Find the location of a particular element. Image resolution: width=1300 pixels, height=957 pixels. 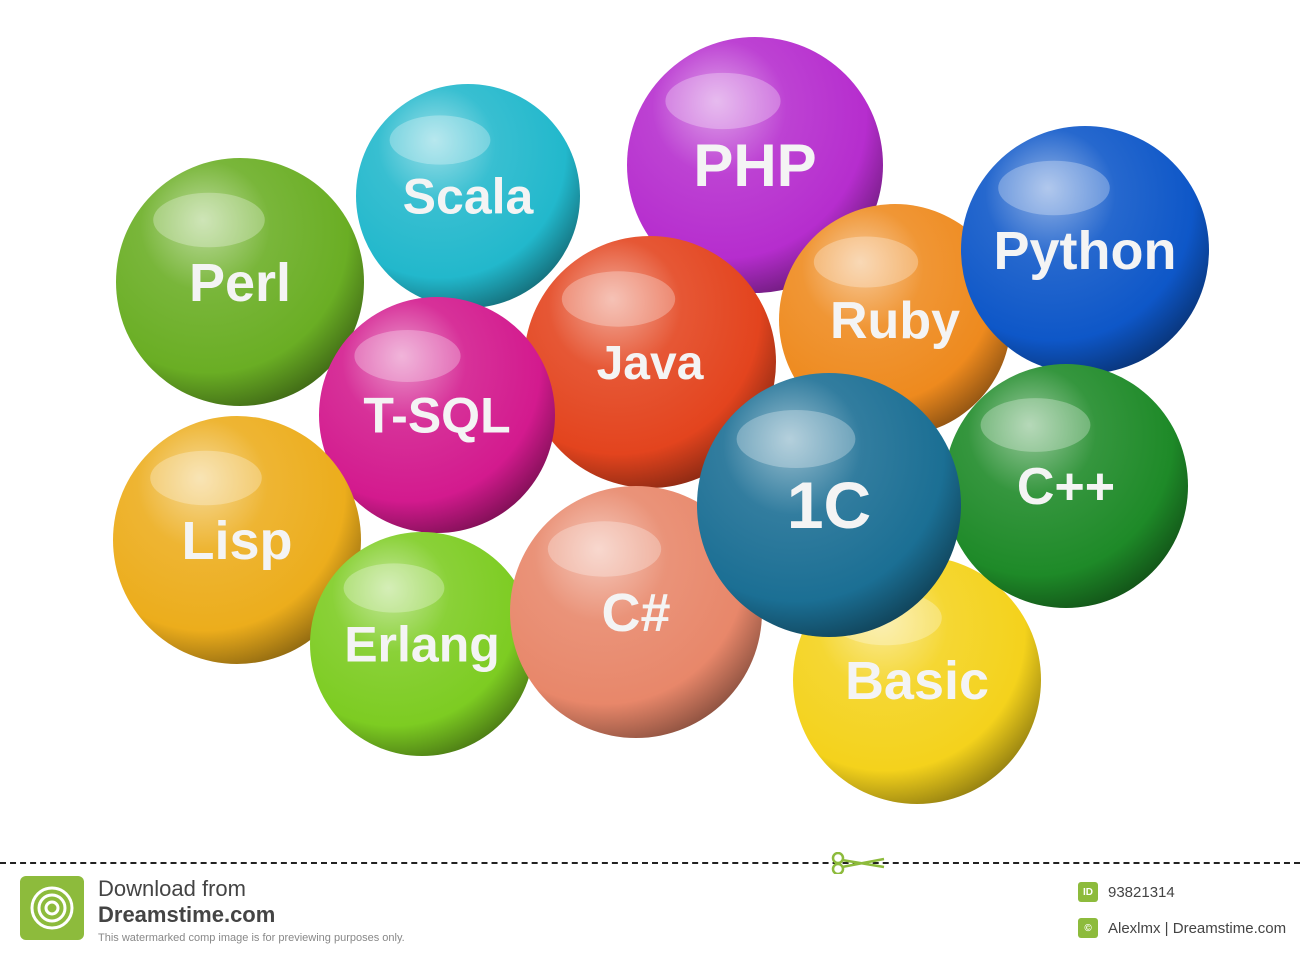

sphere-t-sql: T-SQL is located at coordinates (437, 415).